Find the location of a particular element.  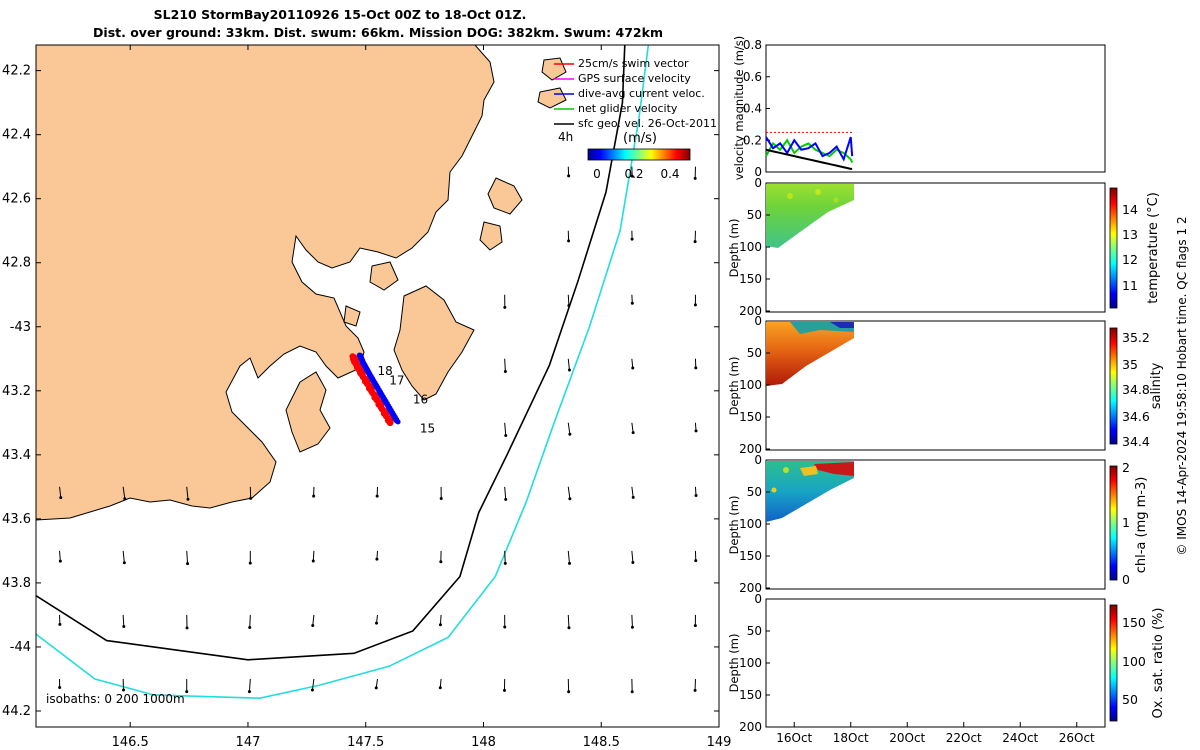

speed-colorbar: 4h (m/s) 0 0.2 0.4 is located at coordinates (624, 155).